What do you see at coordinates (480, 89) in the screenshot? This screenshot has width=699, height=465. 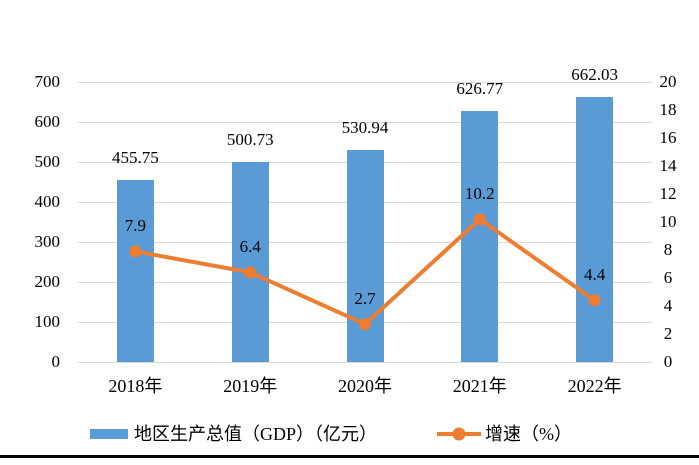 I see `bar-value-label: 626.77` at bounding box center [480, 89].